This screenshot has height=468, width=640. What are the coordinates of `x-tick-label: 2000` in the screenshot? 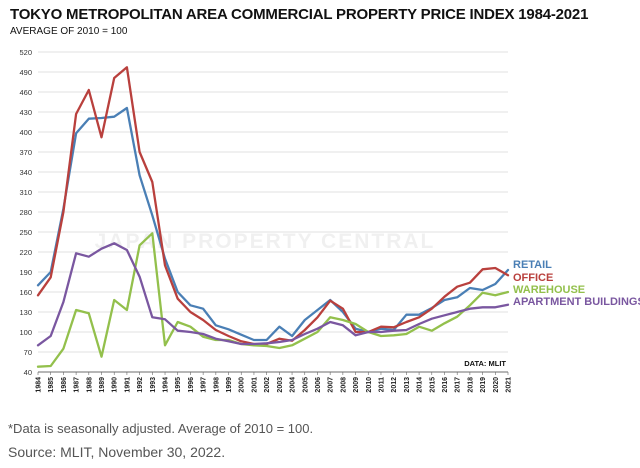 It's located at (242, 385).